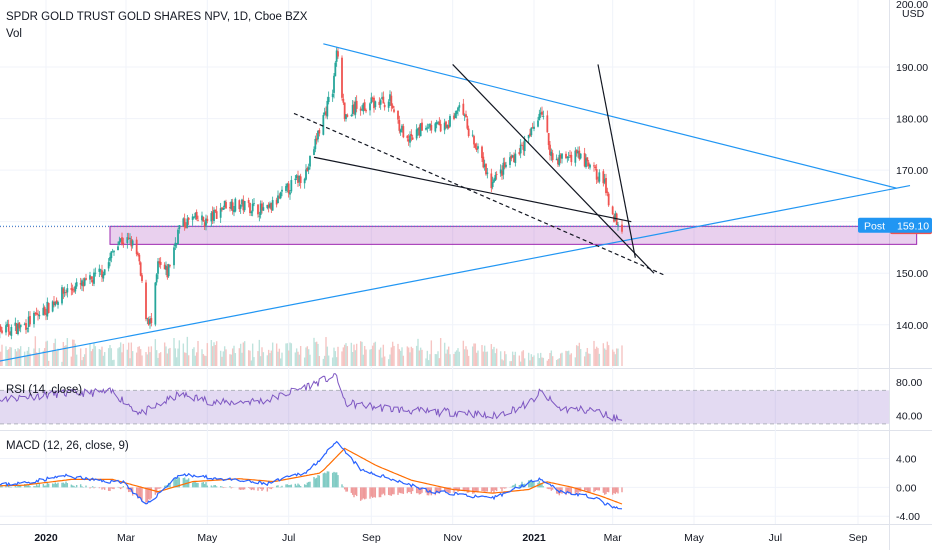  I want to click on time-axis: 2020 Mar May Jul Sep Nov 2021 Mar May Jul Sep, so click(450, 538).